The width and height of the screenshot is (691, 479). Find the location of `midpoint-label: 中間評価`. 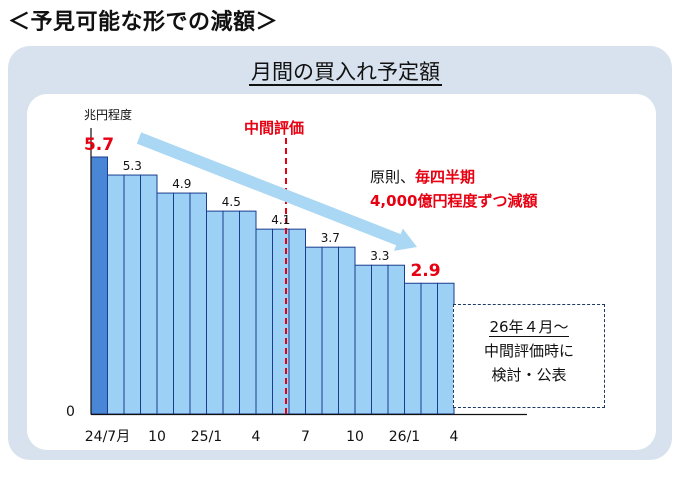

midpoint-label: 中間評価 is located at coordinates (274, 128).